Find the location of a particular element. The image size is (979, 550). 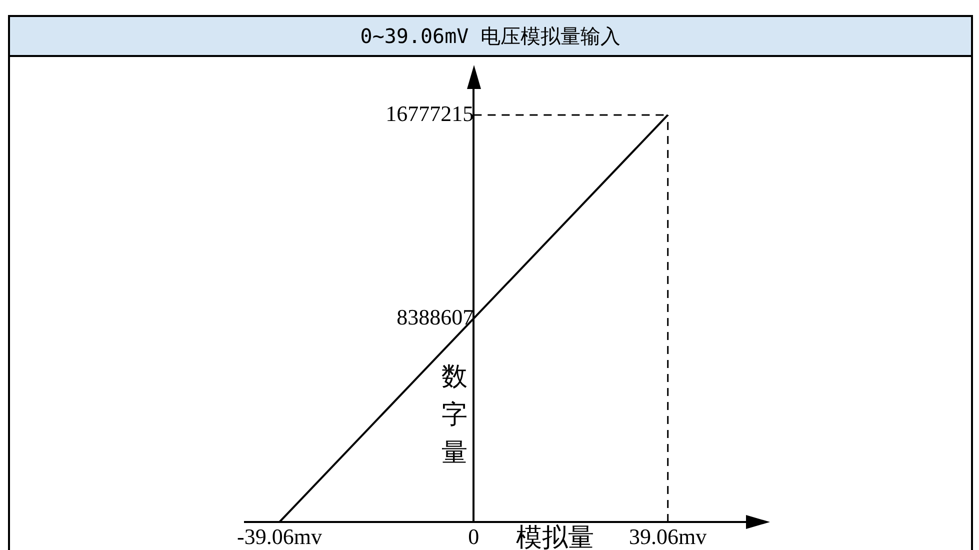

x-tick-label: 0 is located at coordinates (474, 536).